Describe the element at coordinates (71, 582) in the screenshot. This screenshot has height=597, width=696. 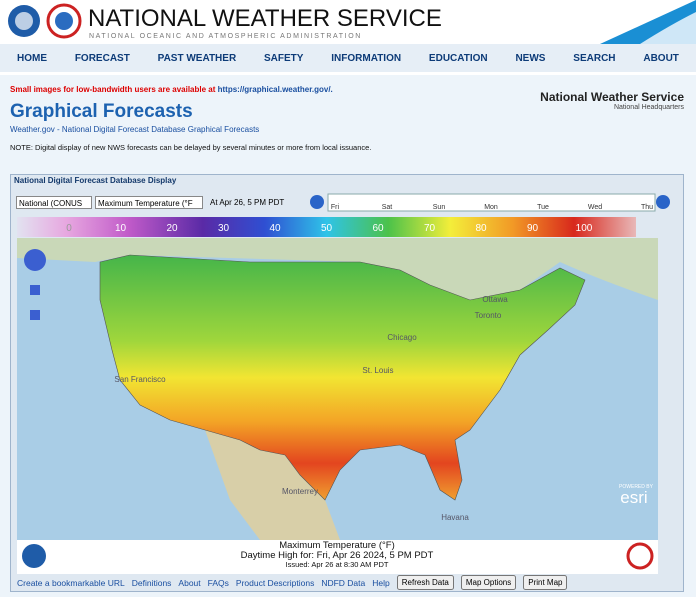
I see `footer-link: Create a bookmarkable URL` at that location.